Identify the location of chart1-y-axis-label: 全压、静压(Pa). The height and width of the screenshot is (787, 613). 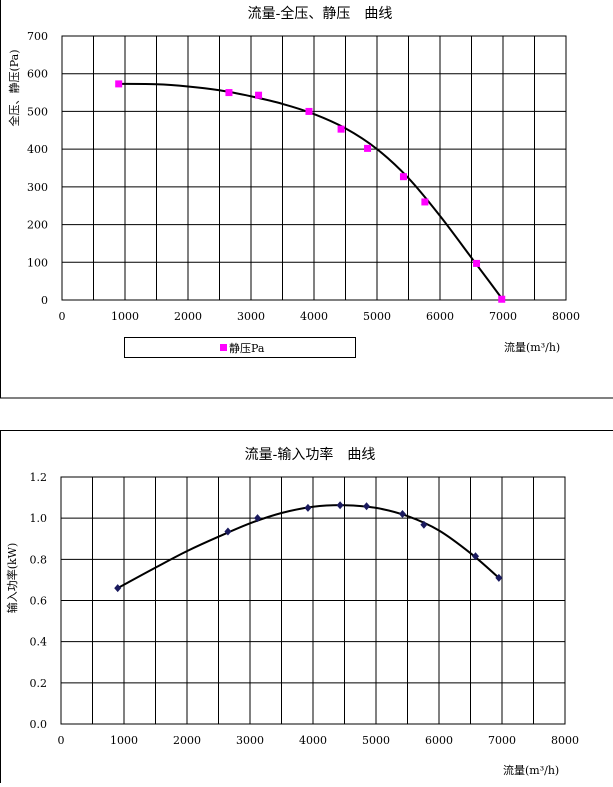
(14, 87).